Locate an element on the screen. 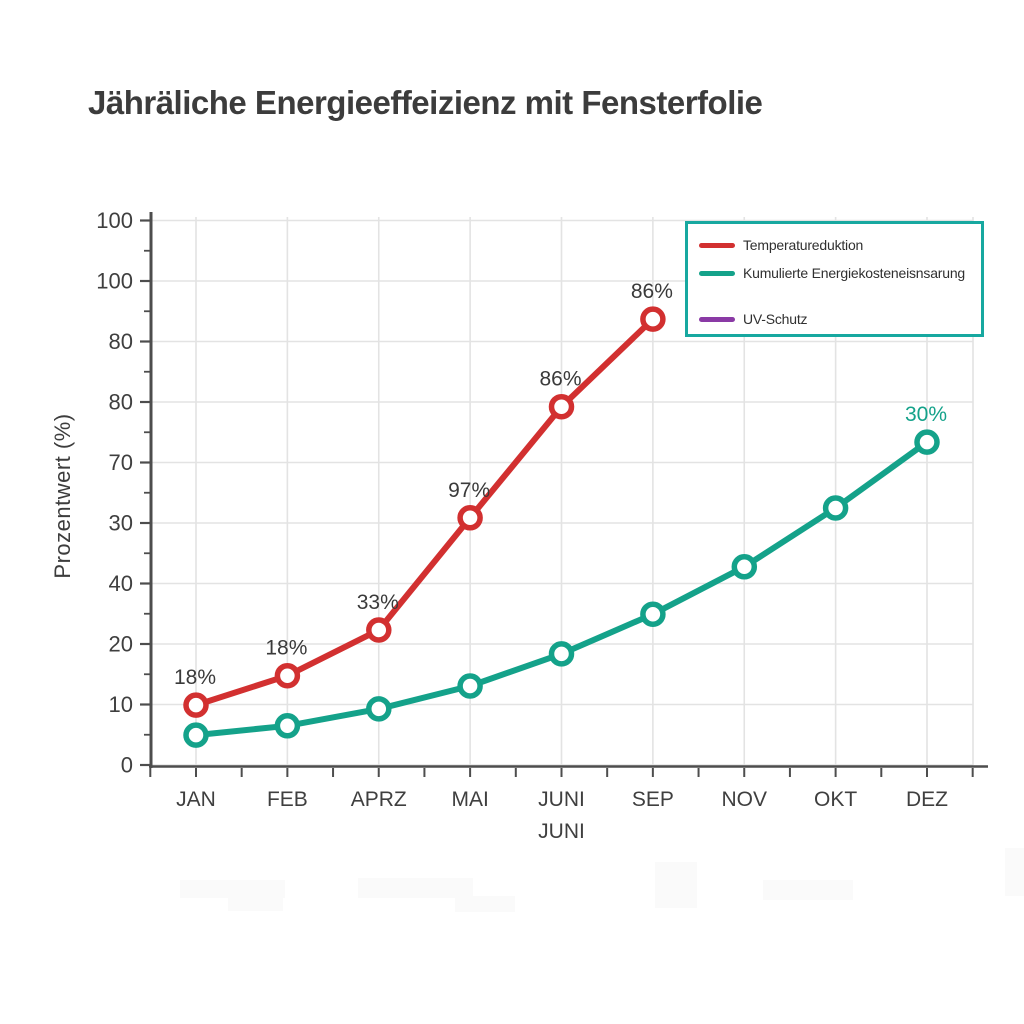  svg-text: JAN is located at coordinates (196, 799).